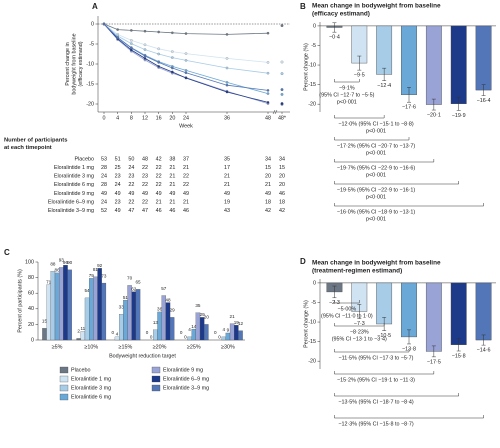 This screenshot has width=500, height=448. I want to click on final-point, so click(282, 94).